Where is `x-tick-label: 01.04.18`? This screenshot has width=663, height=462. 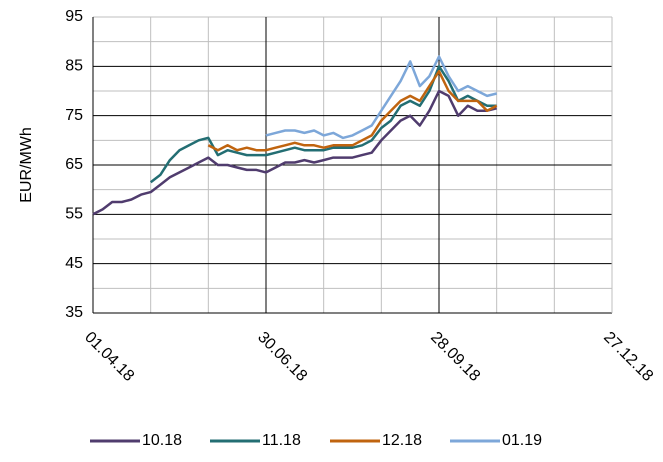 x-tick-label: 01.04.18 is located at coordinates (109, 357).